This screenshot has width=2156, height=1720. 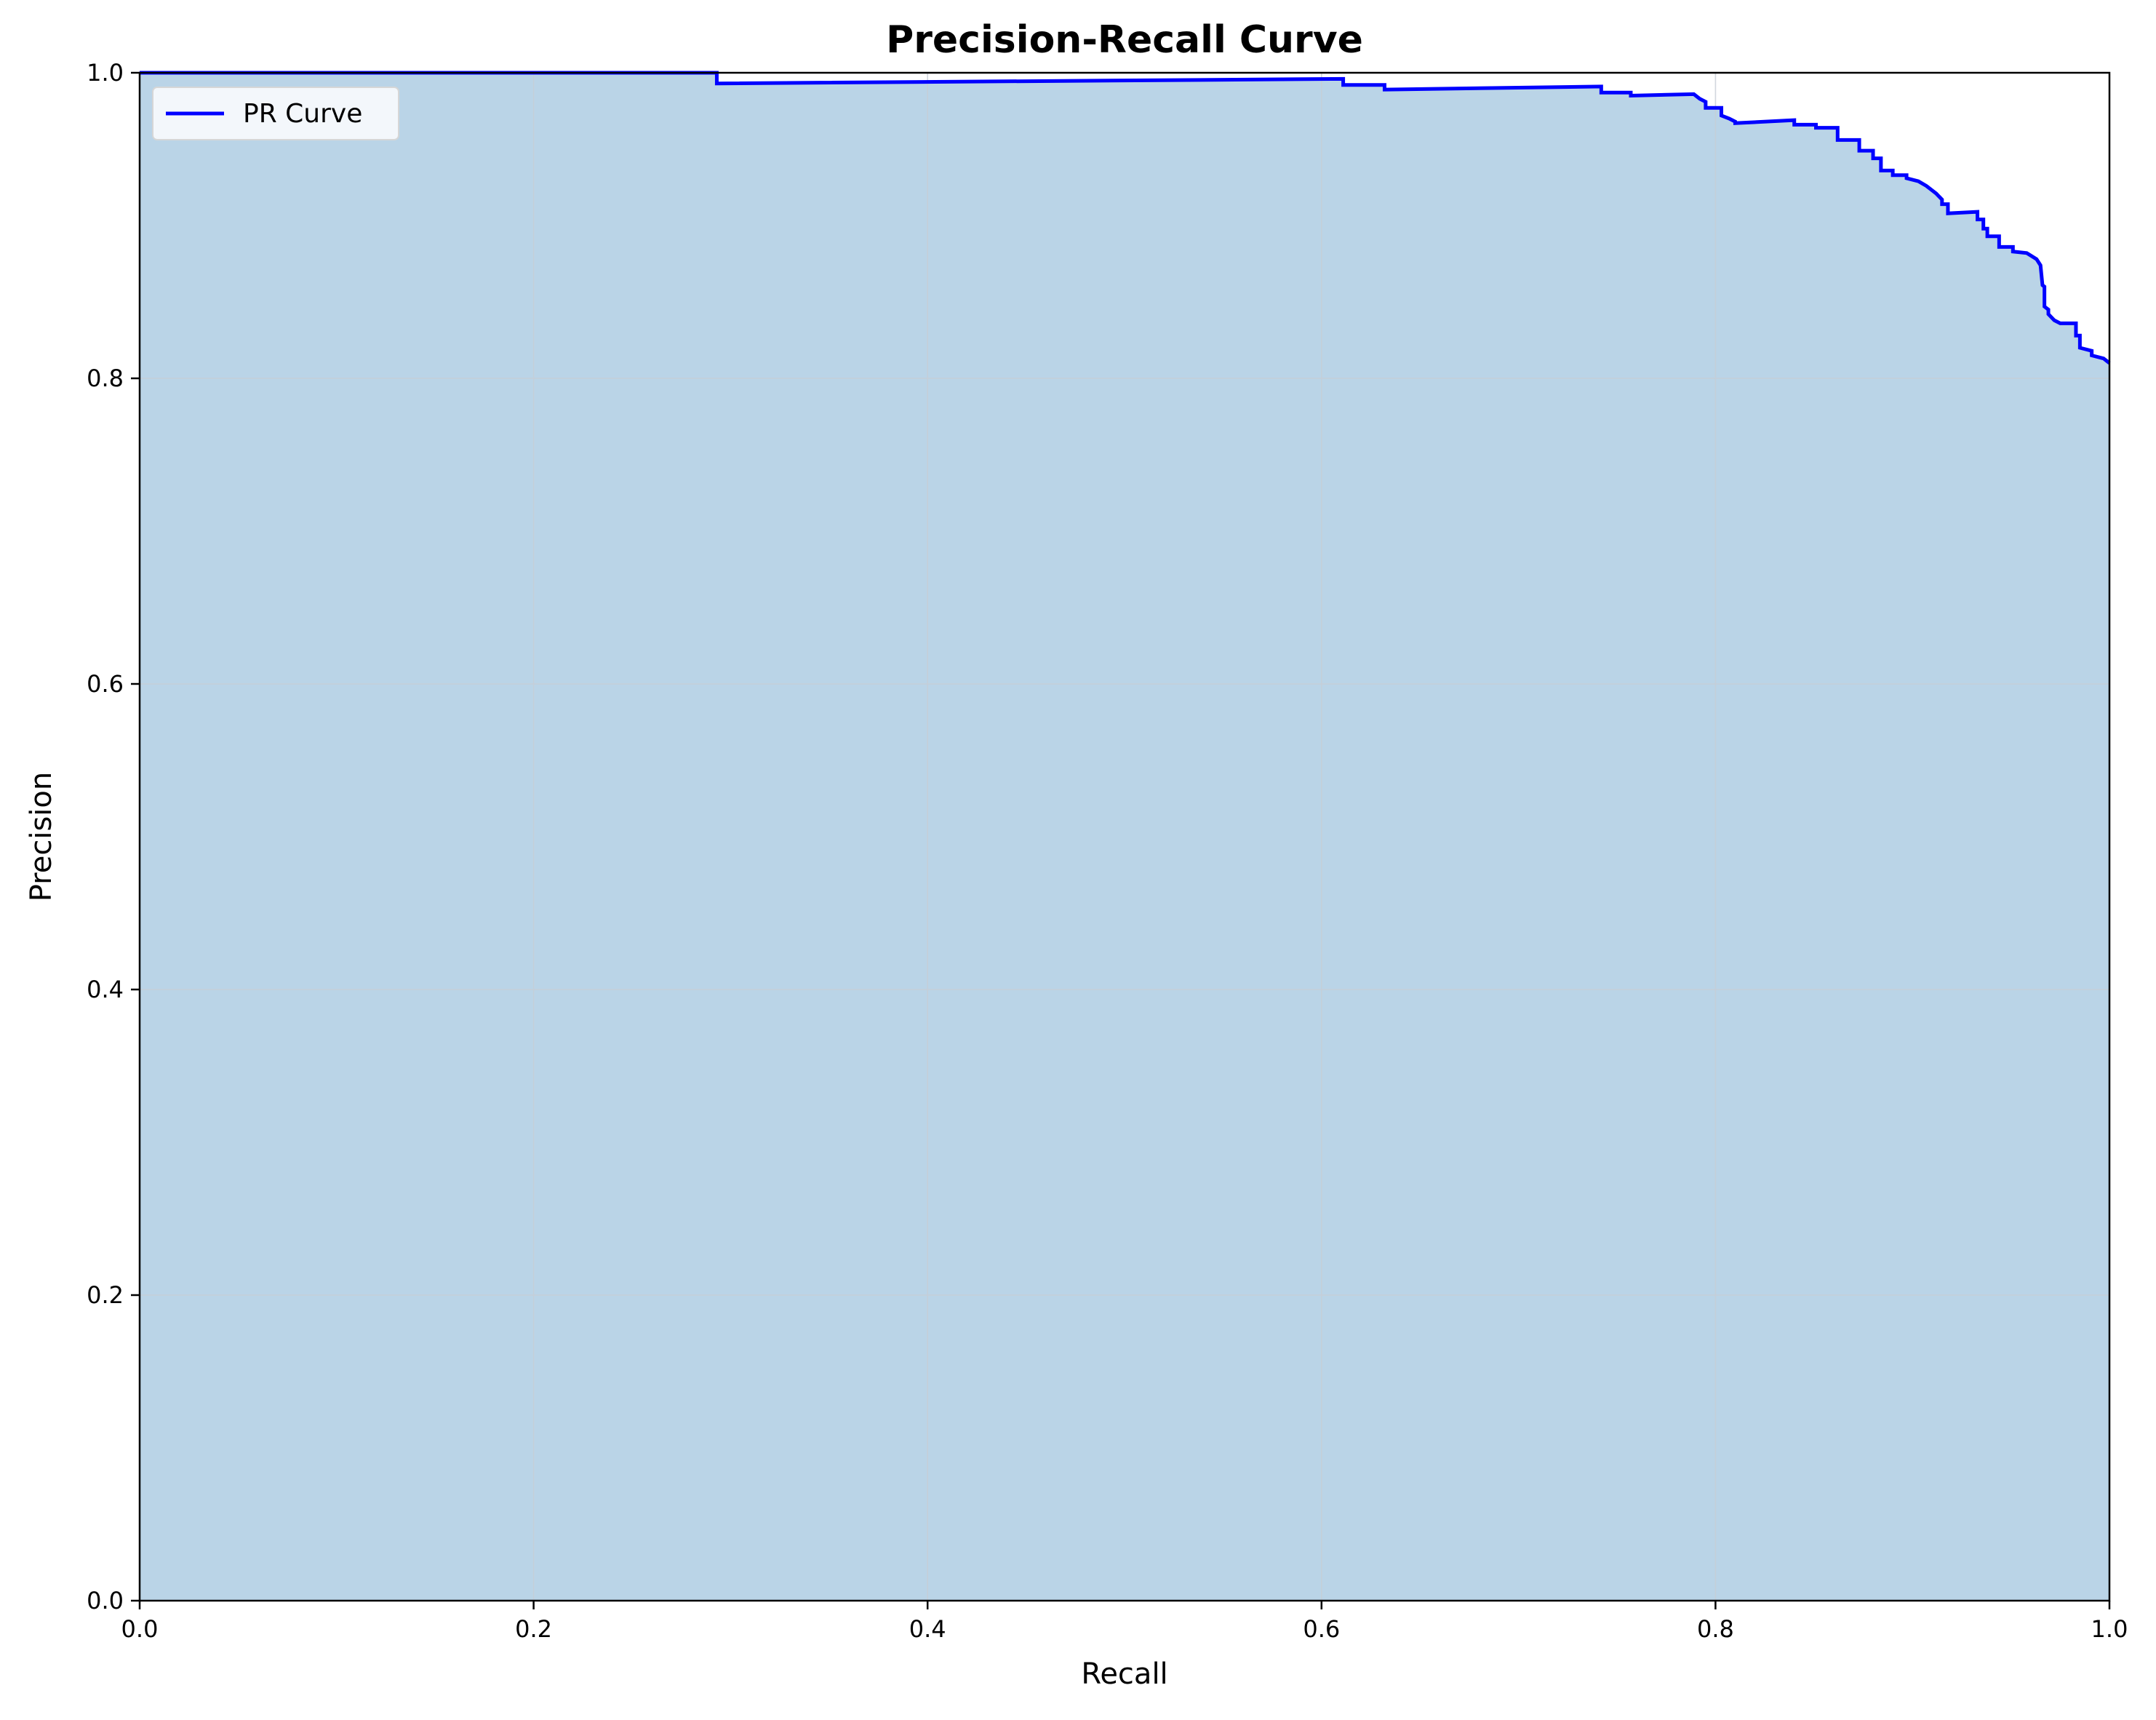 What do you see at coordinates (1124, 40) in the screenshot?
I see `chart-title: Precision-Recall Curve` at bounding box center [1124, 40].